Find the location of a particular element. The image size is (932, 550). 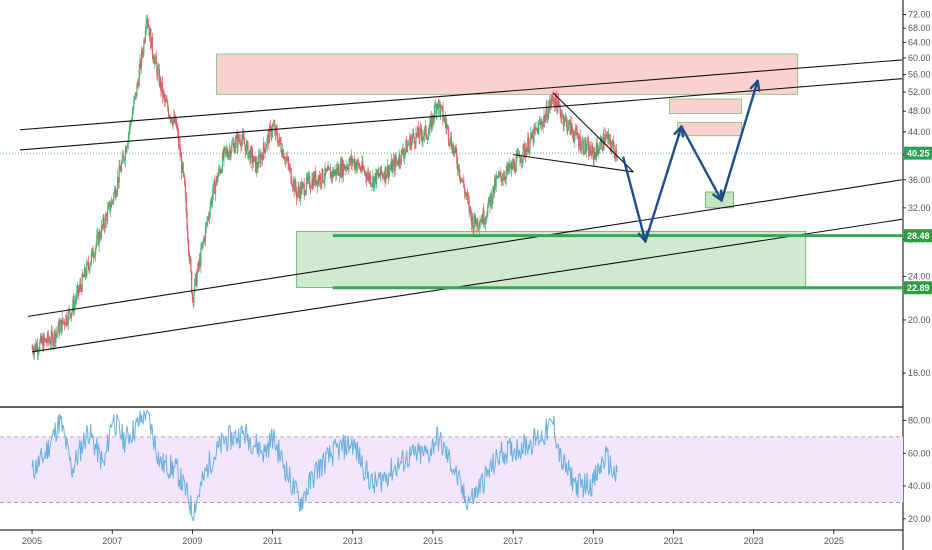

time-tick-label: 2017 is located at coordinates (513, 541).